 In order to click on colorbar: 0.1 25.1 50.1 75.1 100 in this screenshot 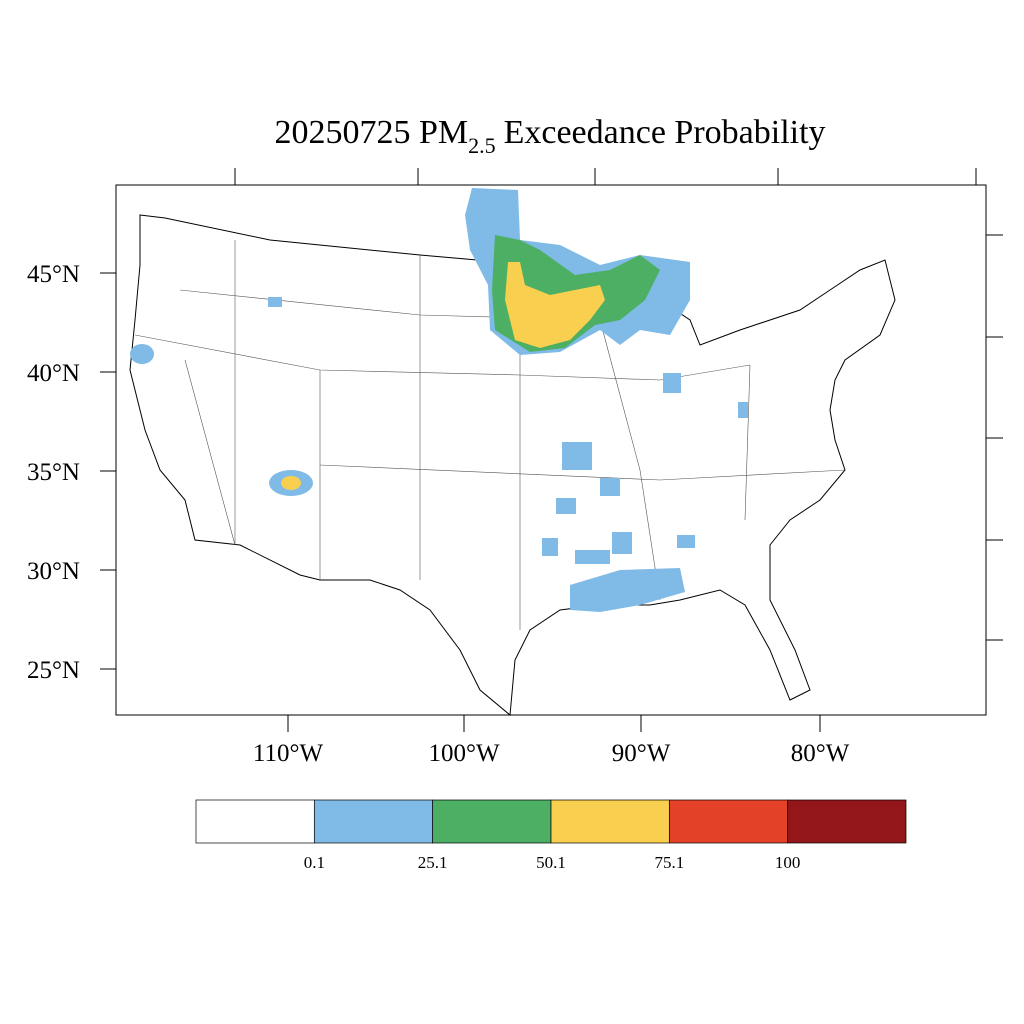, I will do `click(551, 835)`.